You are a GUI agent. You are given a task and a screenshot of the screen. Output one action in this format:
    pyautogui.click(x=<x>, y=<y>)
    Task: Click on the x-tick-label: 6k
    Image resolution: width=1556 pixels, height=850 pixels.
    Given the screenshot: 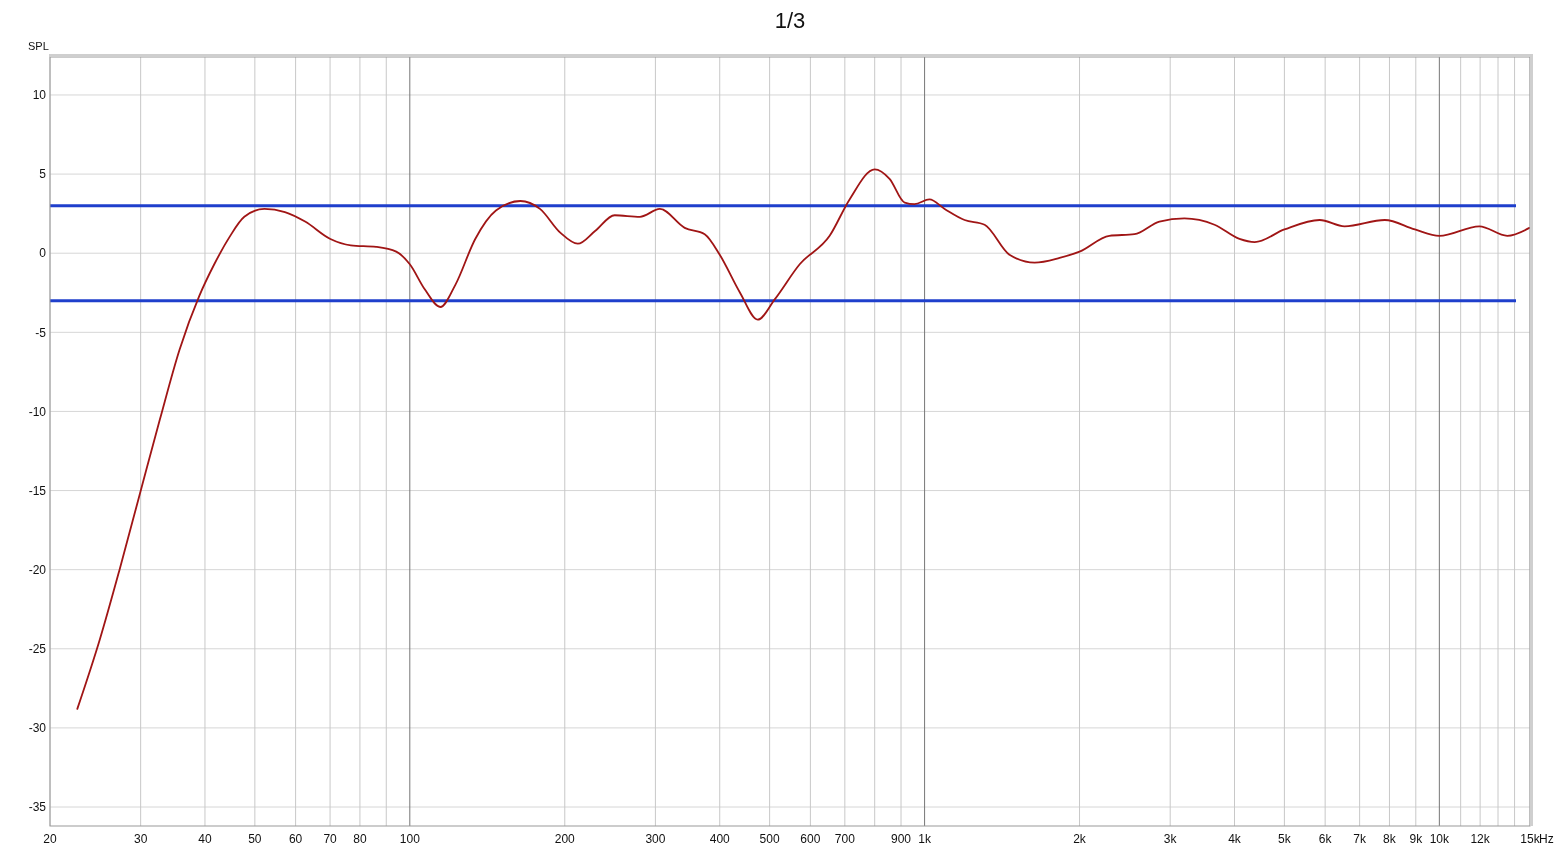 What is the action you would take?
    pyautogui.click(x=1325, y=839)
    